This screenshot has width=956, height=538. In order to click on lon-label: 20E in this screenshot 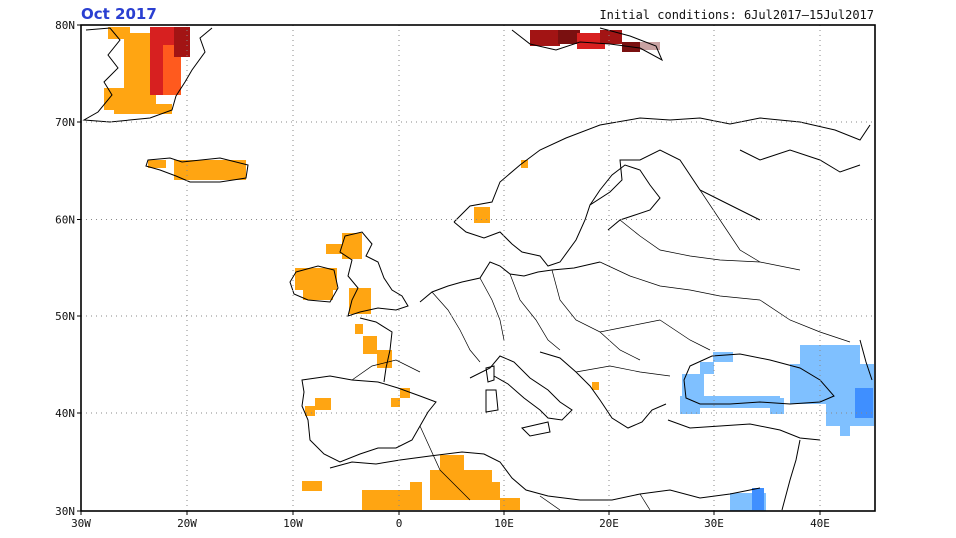, I will do `click(609, 523)`.